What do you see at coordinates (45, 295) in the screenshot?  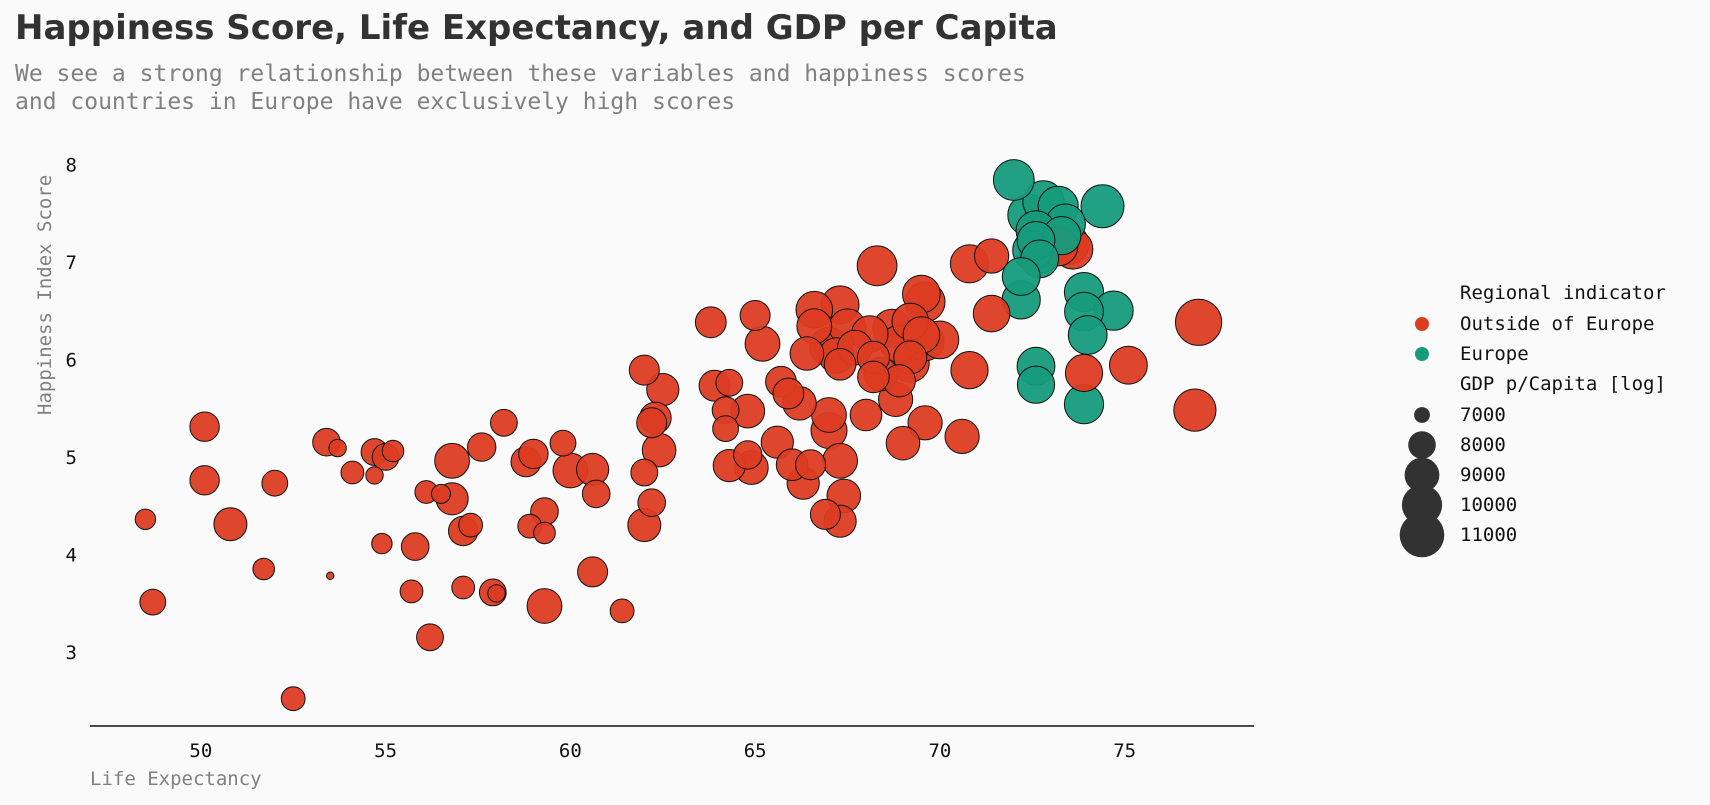 I see `y-axis-title: Happiness Index Score` at bounding box center [45, 295].